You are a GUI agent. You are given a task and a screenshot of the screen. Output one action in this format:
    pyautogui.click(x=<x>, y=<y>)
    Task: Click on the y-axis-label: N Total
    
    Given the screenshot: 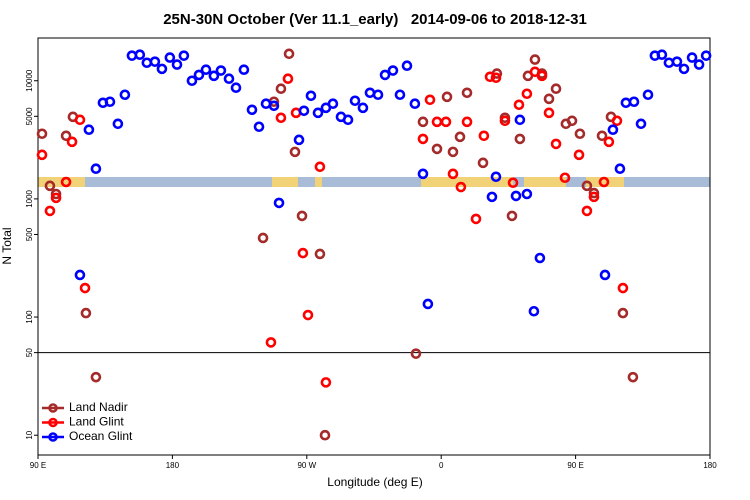 What is the action you would take?
    pyautogui.click(x=7, y=245)
    